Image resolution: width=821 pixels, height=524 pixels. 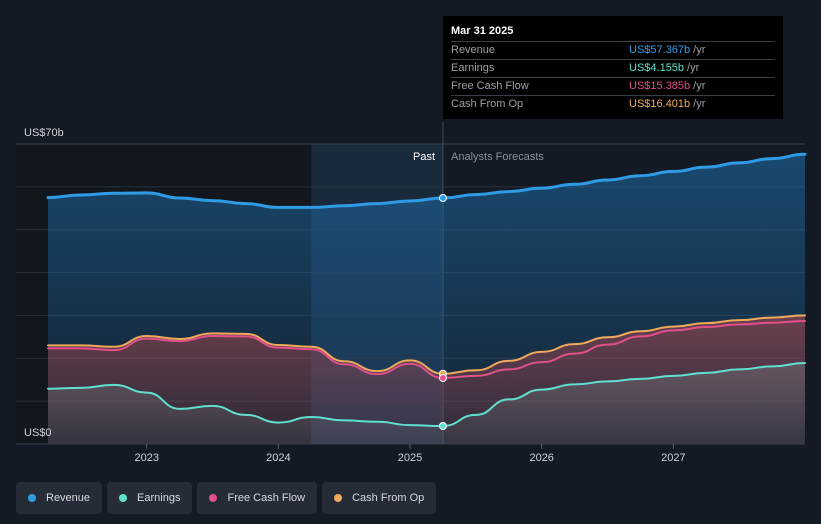 What do you see at coordinates (278, 458) in the screenshot?
I see `x-tick-label: 2024` at bounding box center [278, 458].